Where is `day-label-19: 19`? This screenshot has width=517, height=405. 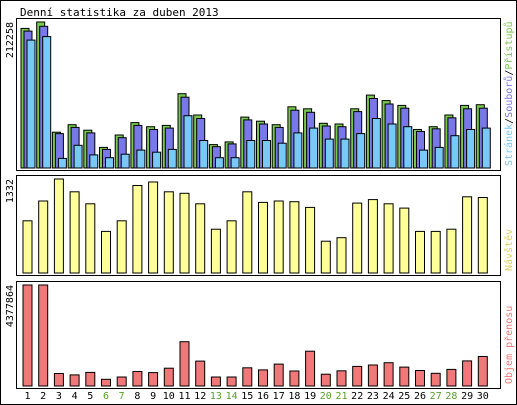
day-label-19: 19 is located at coordinates (310, 396).